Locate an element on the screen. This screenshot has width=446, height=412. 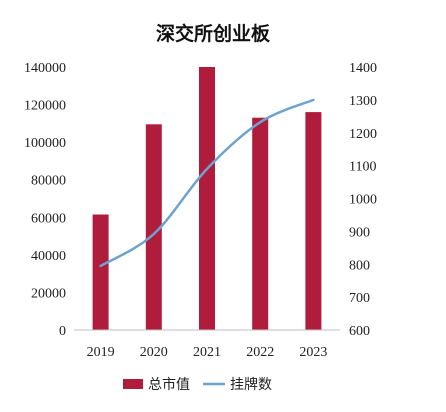
y-left-tick-label: 20000 is located at coordinates (48, 293).